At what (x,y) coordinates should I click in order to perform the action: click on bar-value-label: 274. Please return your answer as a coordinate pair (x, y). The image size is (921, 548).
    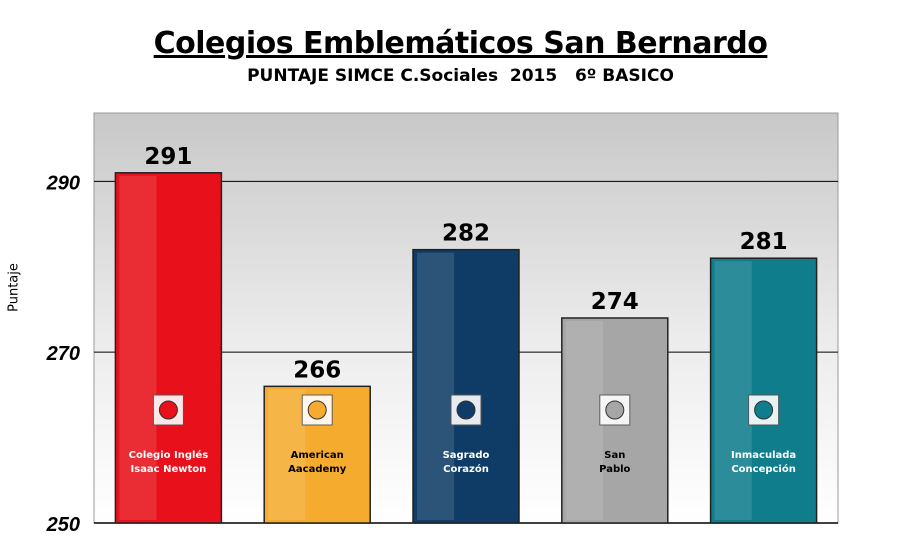
    Looking at the image, I should click on (615, 302).